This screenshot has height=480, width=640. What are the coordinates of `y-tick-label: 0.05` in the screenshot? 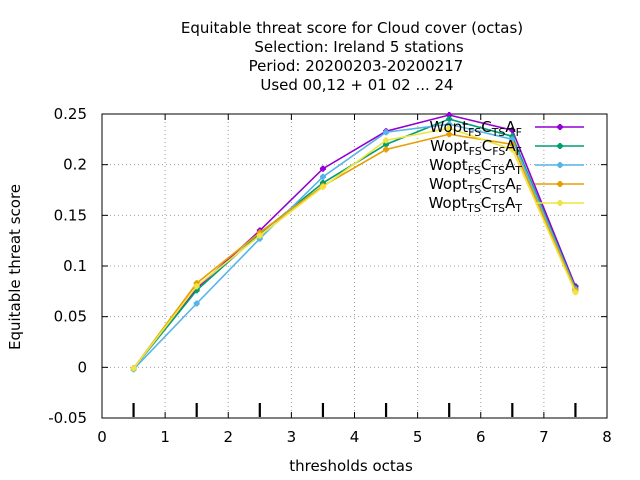 It's located at (70, 317).